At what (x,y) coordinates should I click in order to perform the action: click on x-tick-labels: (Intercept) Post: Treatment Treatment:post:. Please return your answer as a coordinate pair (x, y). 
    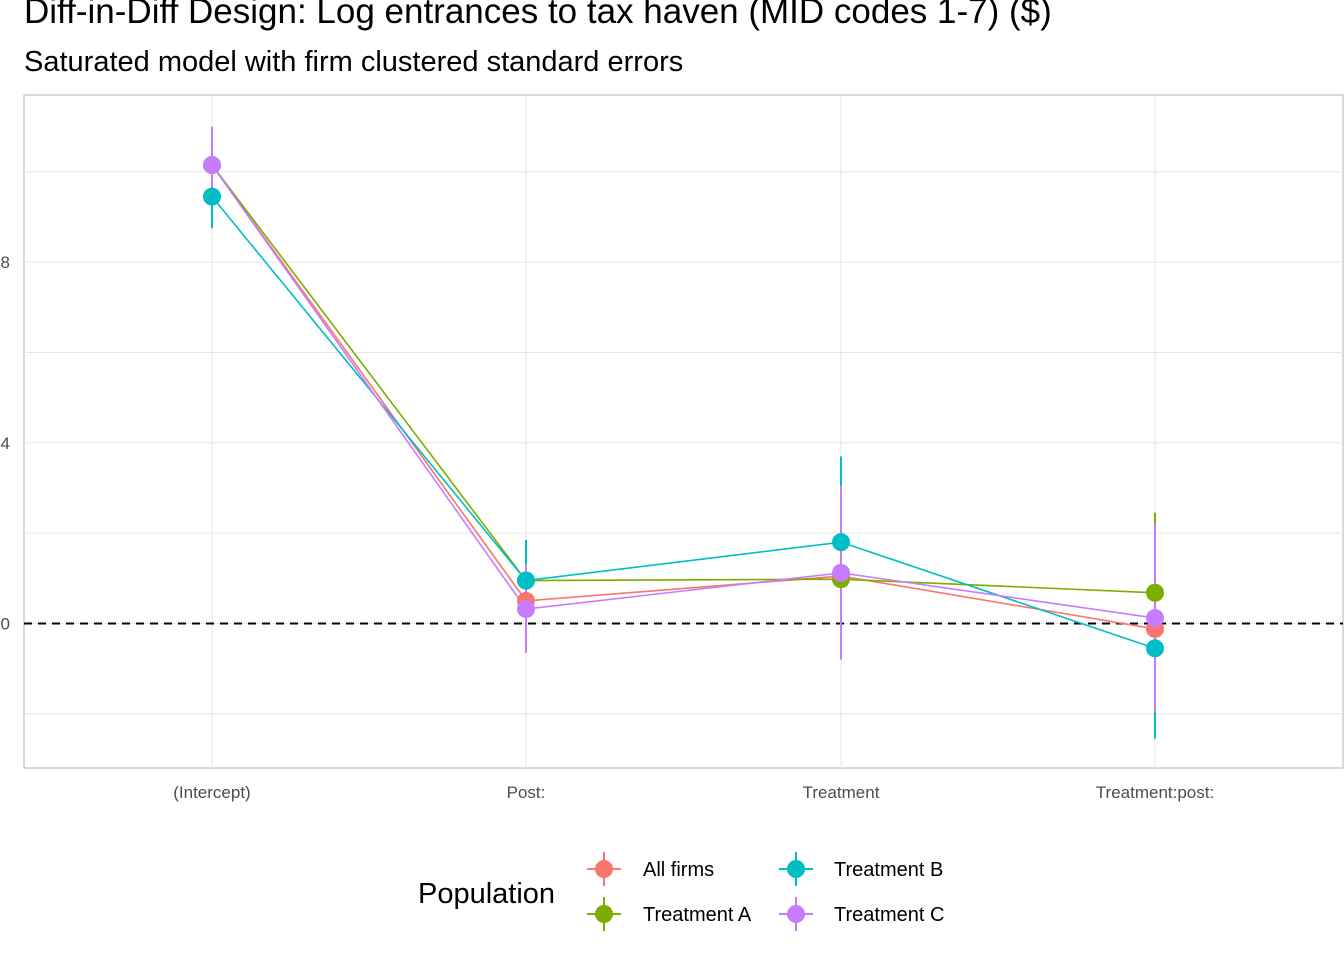
    Looking at the image, I should click on (693, 792).